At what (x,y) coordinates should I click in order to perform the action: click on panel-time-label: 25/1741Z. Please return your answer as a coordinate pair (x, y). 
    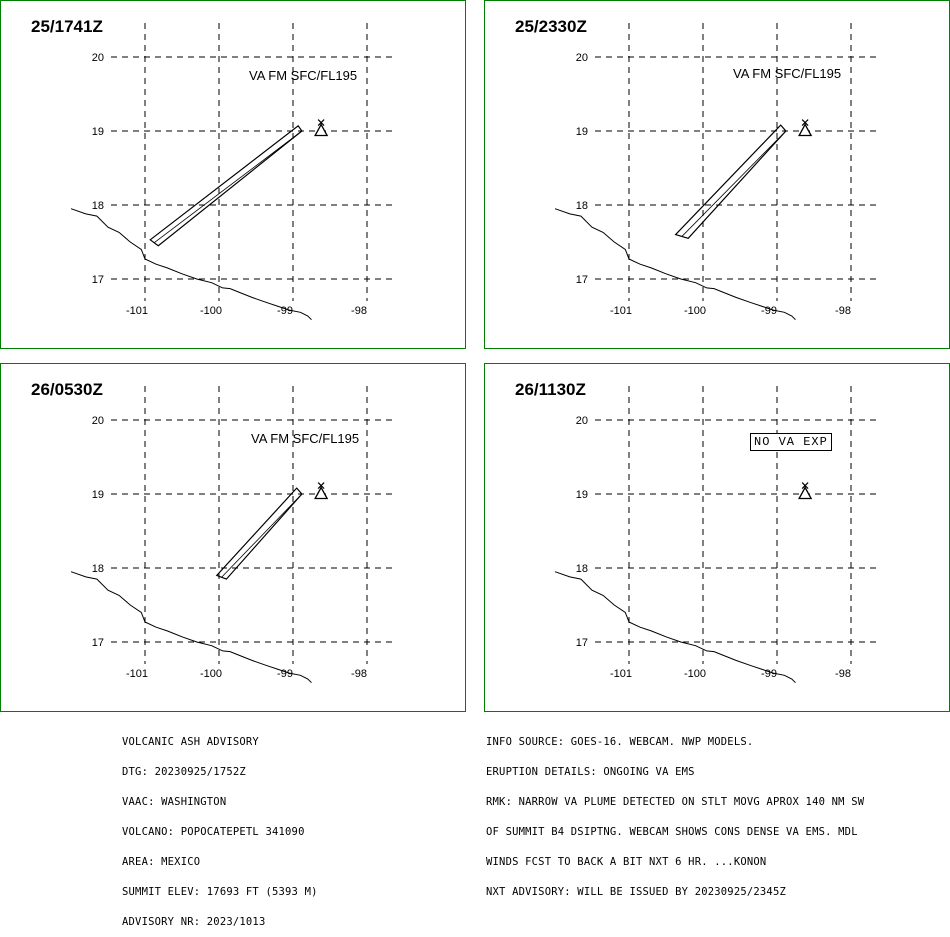
    Looking at the image, I should click on (67, 26).